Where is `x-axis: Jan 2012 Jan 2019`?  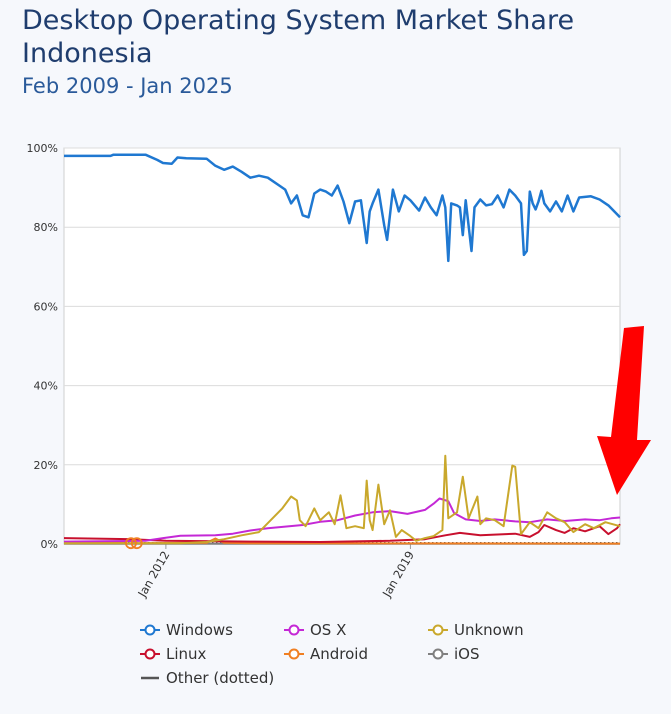 x-axis: Jan 2012 Jan 2019 is located at coordinates (276, 572).